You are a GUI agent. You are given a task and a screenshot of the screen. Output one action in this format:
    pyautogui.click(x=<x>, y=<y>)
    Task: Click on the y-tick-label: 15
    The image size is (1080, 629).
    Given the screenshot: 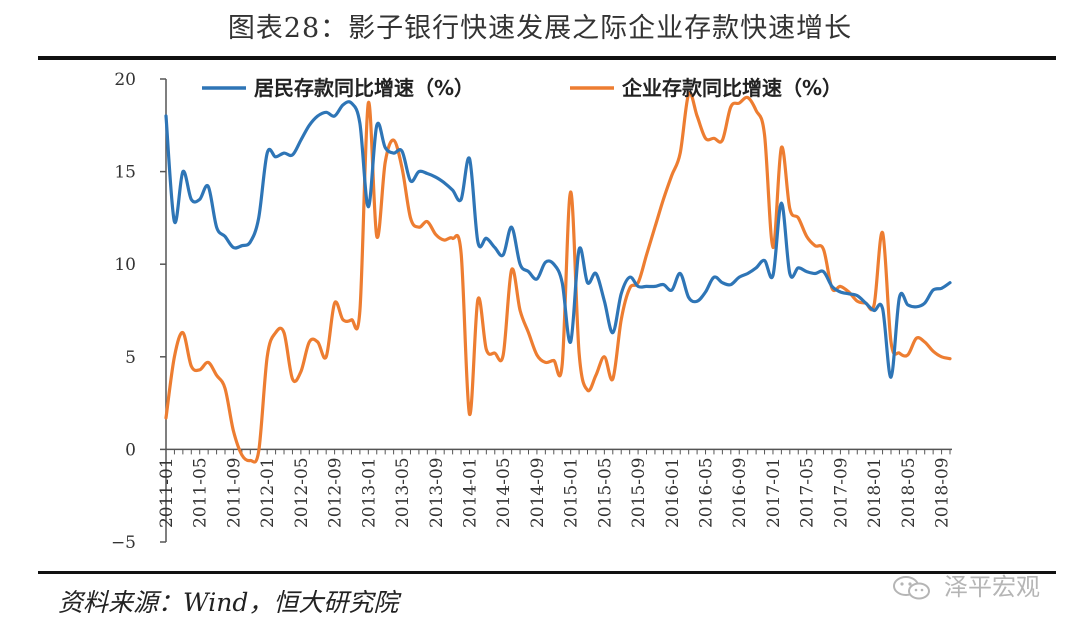 What is the action you would take?
    pyautogui.click(x=125, y=173)
    